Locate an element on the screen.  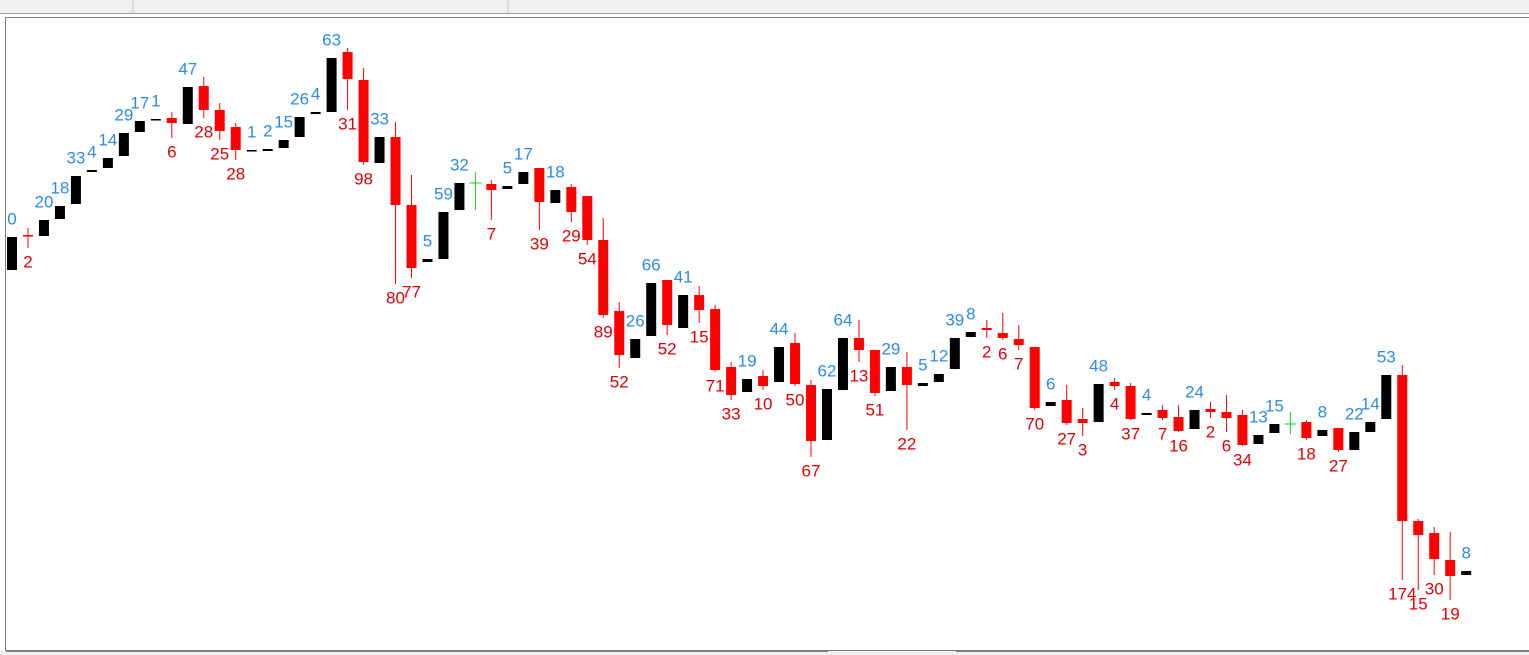
candle-label: 0 is located at coordinates (11, 218).